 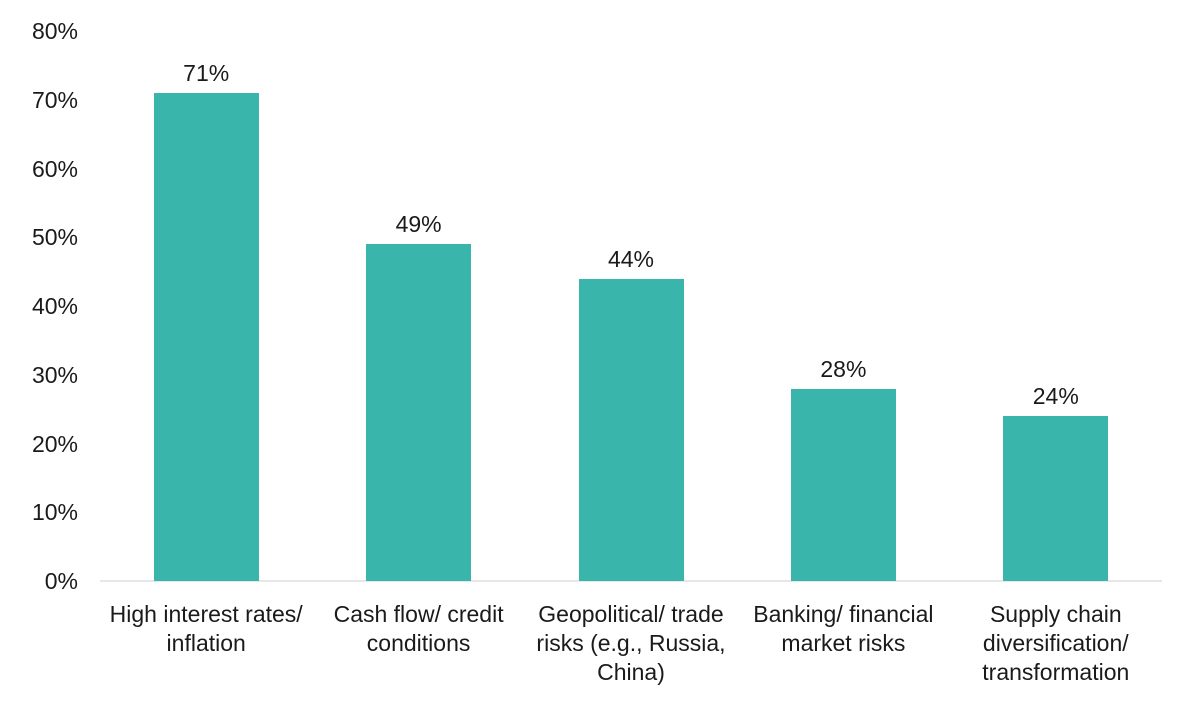 What do you see at coordinates (418, 224) in the screenshot?
I see `bar-value-label: 49%` at bounding box center [418, 224].